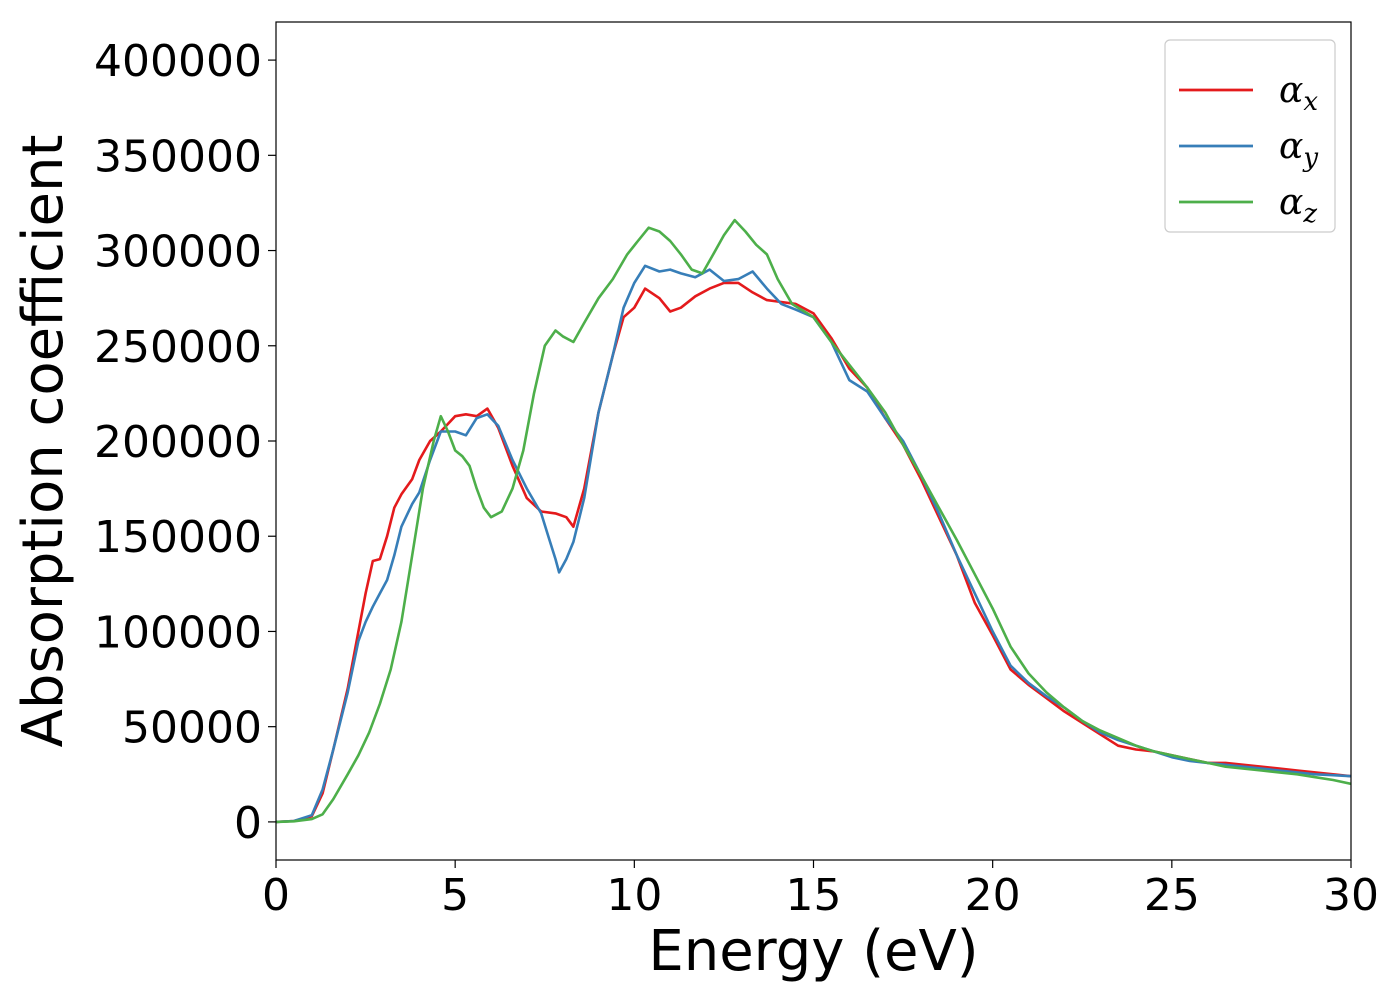  What do you see at coordinates (276, 895) in the screenshot?
I see `x-tick-label: 0` at bounding box center [276, 895].